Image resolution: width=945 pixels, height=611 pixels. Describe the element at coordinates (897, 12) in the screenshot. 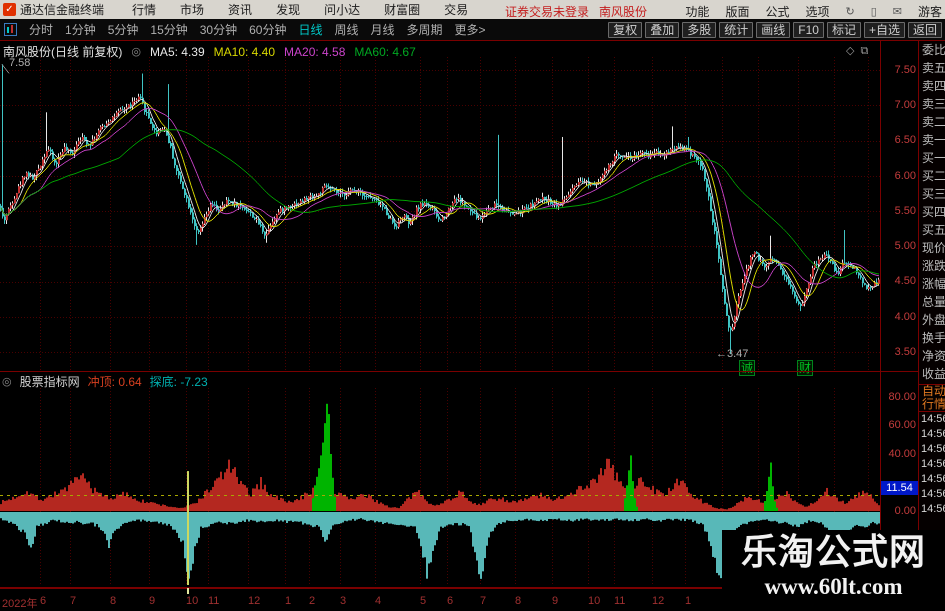

I see `mail-icon: ✉` at that location.